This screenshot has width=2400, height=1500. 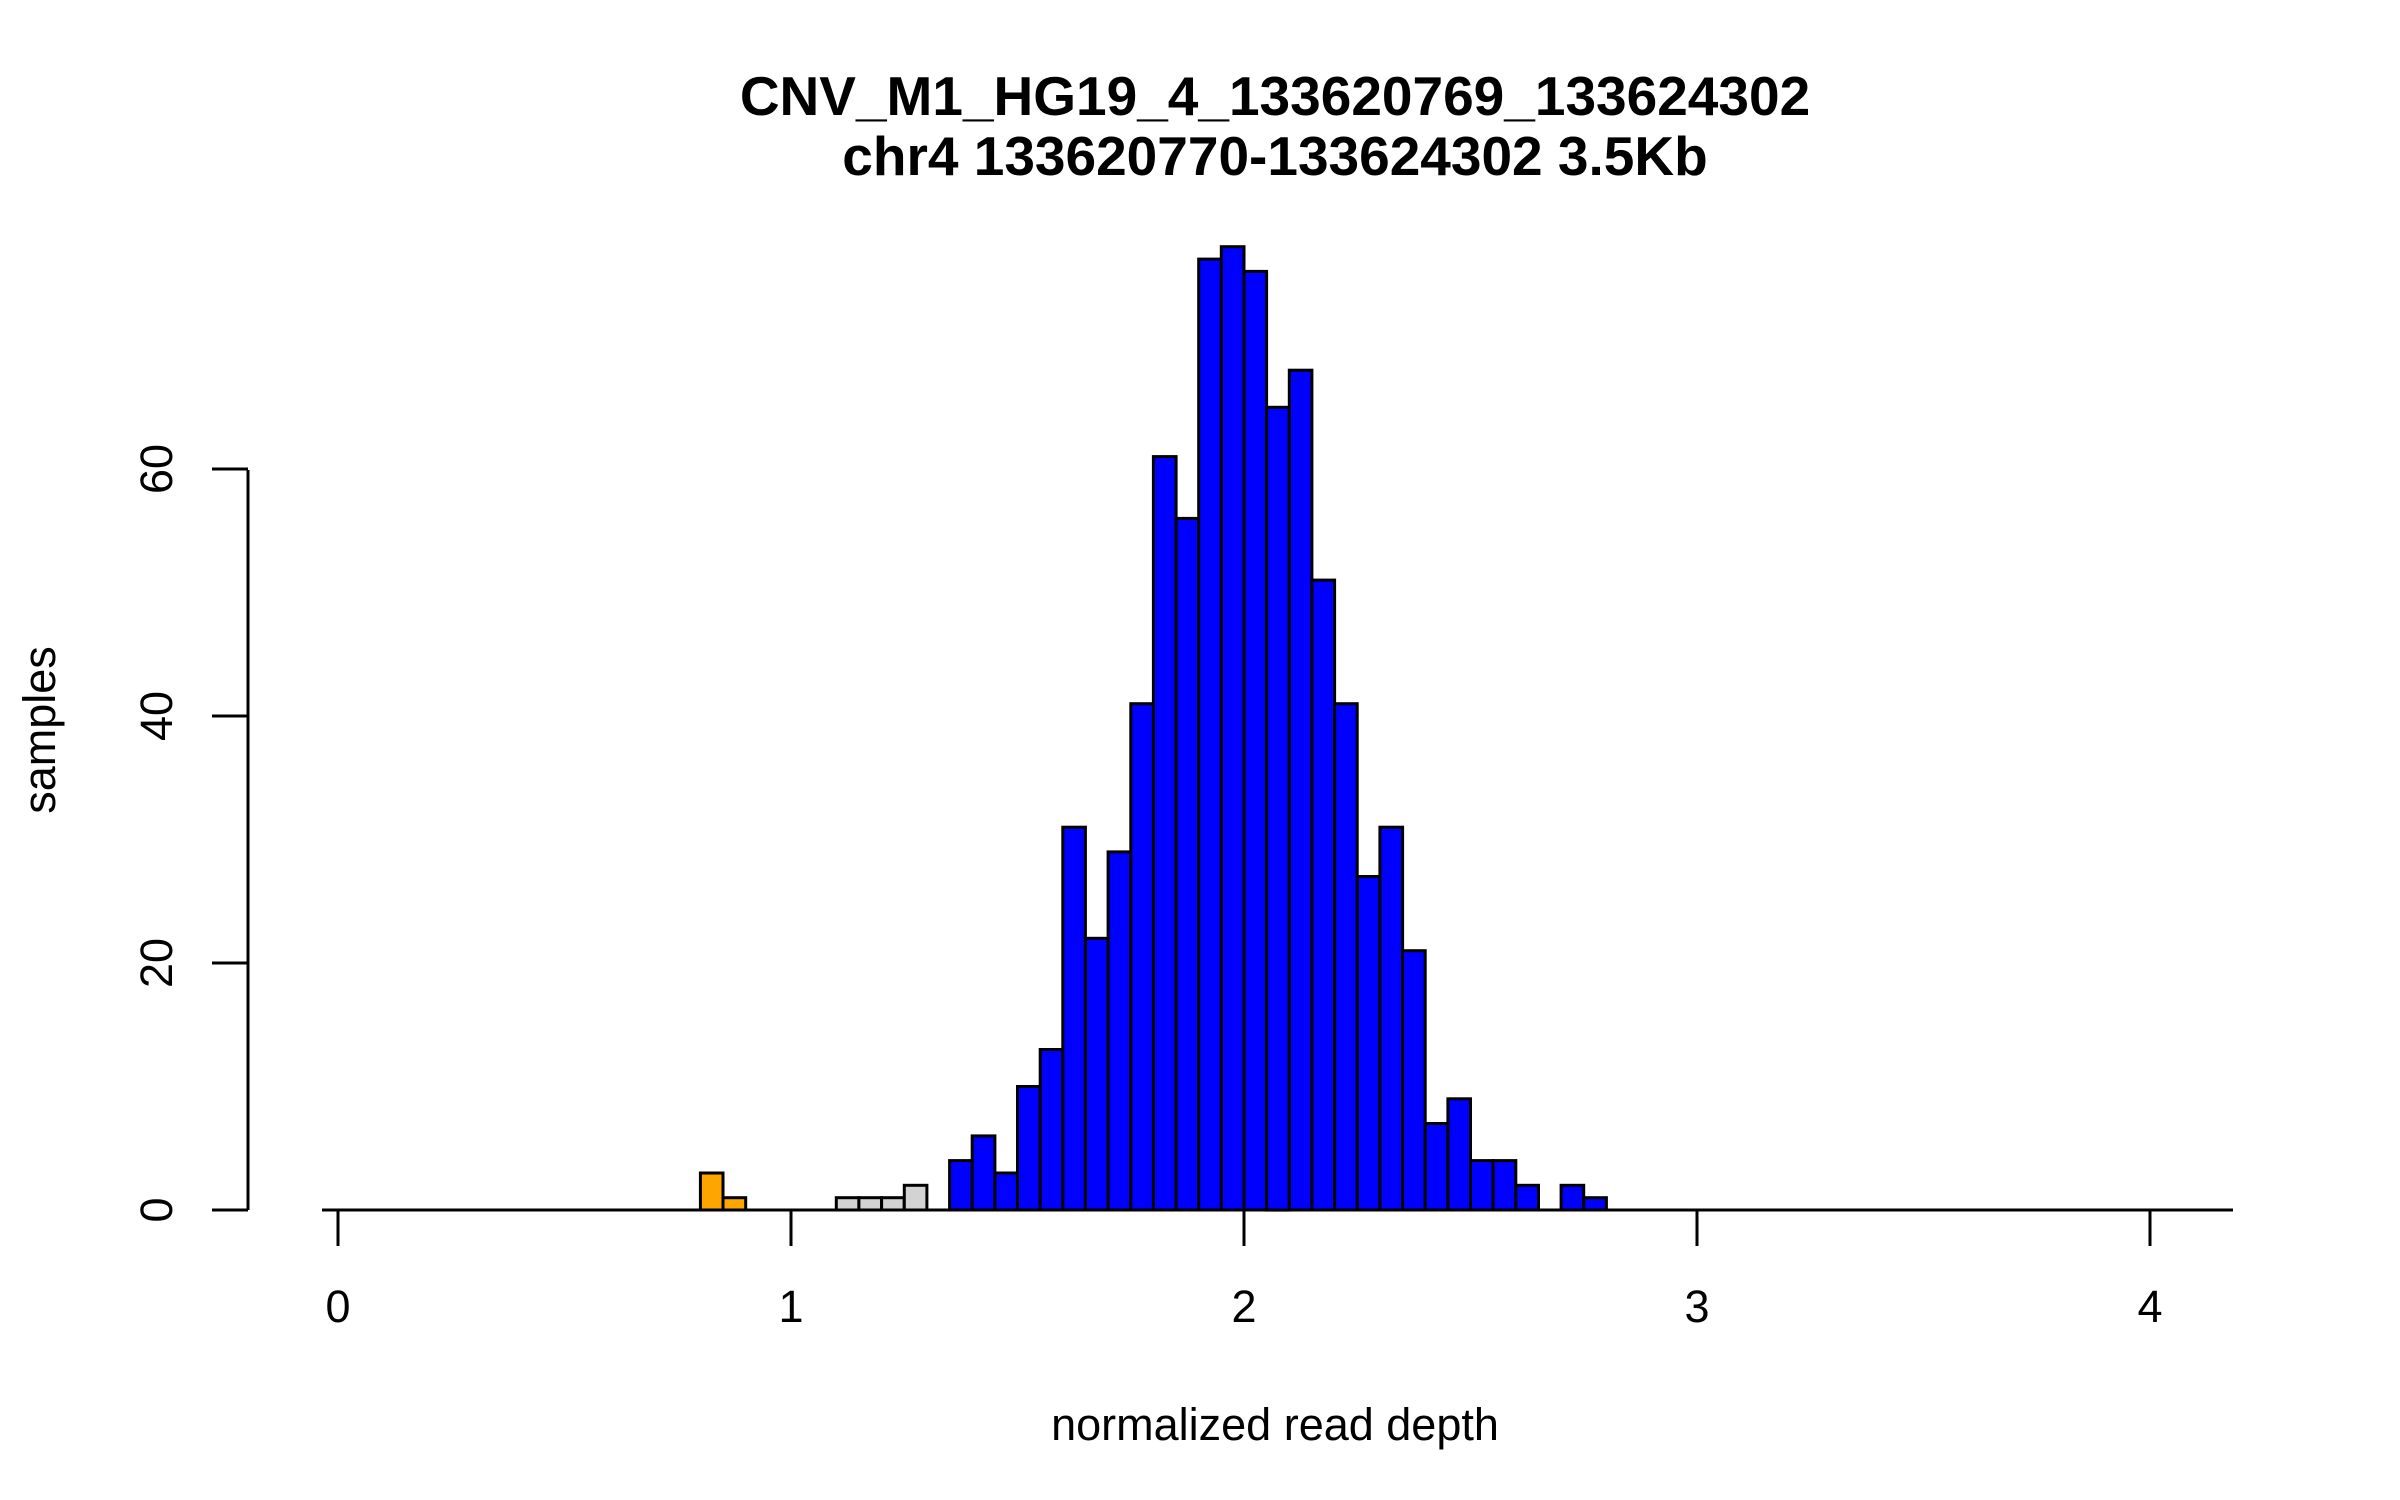 What do you see at coordinates (156, 963) in the screenshot?
I see `y-tick-label: 20` at bounding box center [156, 963].